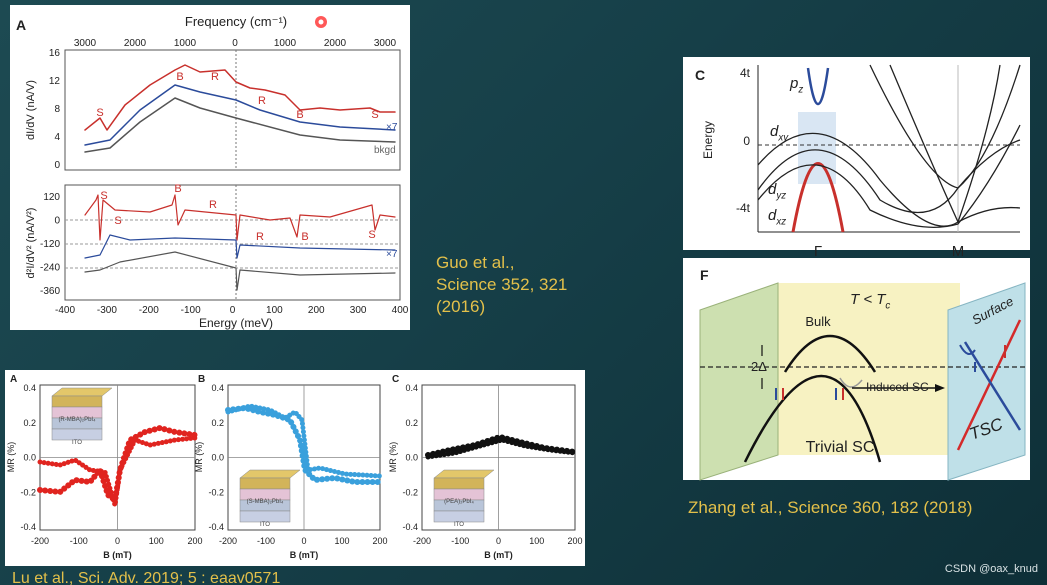 The image size is (1047, 585). What do you see at coordinates (57, 221) in the screenshot?
I see `y-tick-label: 0` at bounding box center [57, 221].